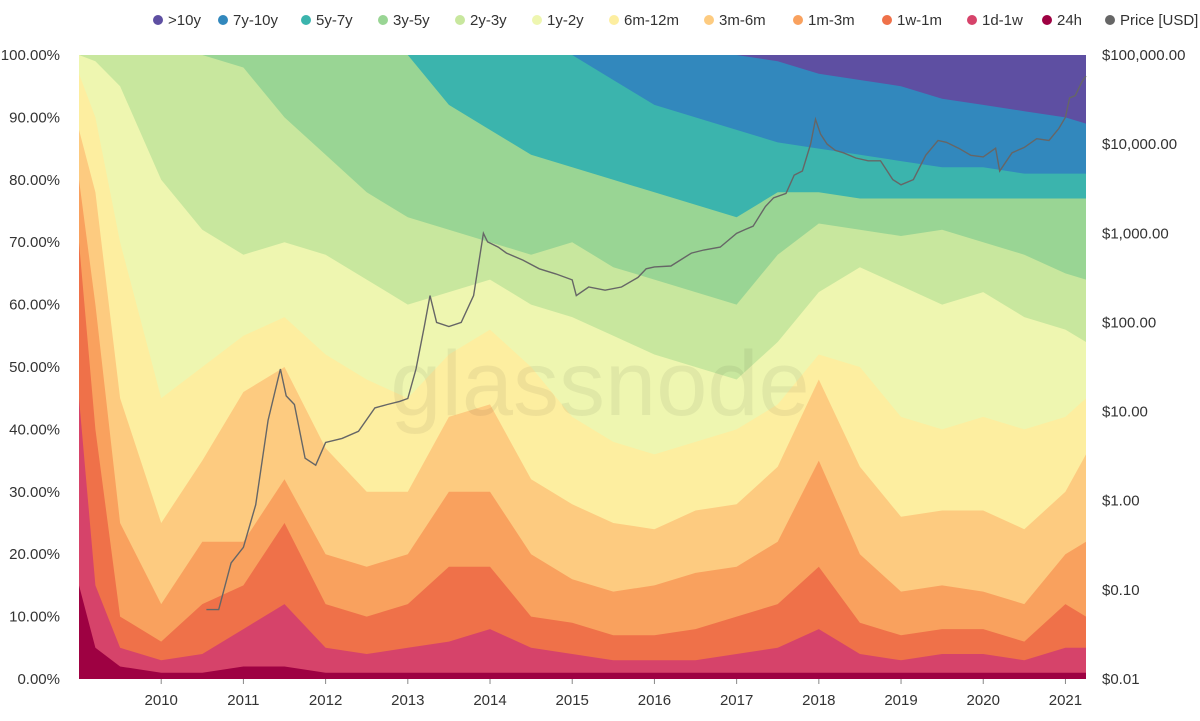 Image resolution: width=1200 pixels, height=721 pixels. Describe the element at coordinates (1065, 700) in the screenshot. I see `x-tick-label: 2021` at that location.